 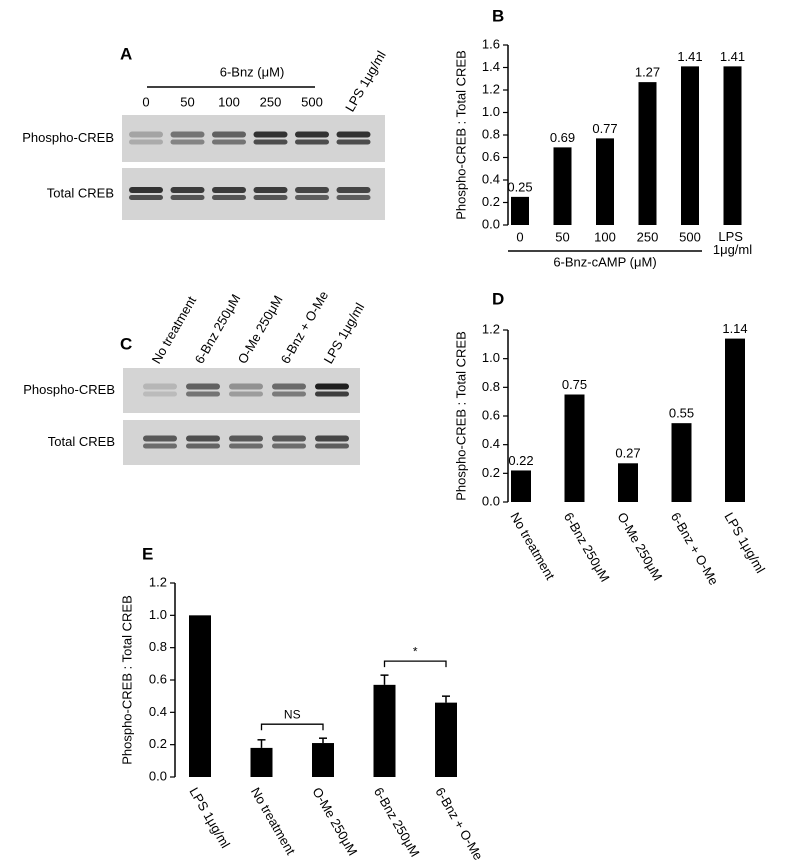 What do you see at coordinates (562, 236) in the screenshot?
I see `x-tick-label: 50` at bounding box center [562, 236].